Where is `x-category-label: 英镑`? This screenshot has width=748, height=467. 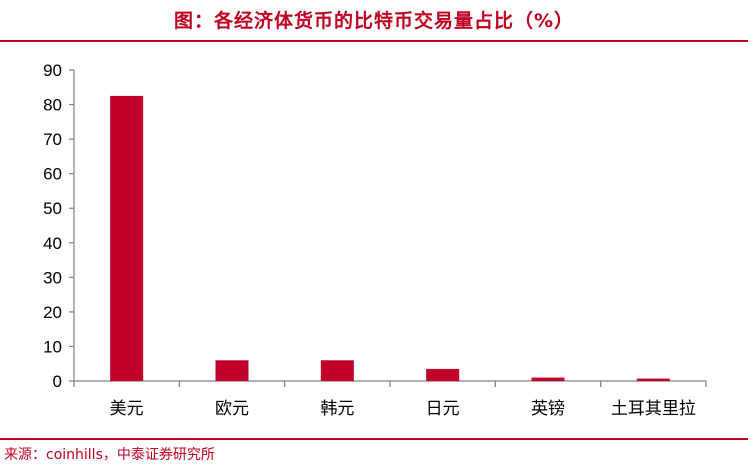 x-category-label: 英镑 is located at coordinates (548, 409).